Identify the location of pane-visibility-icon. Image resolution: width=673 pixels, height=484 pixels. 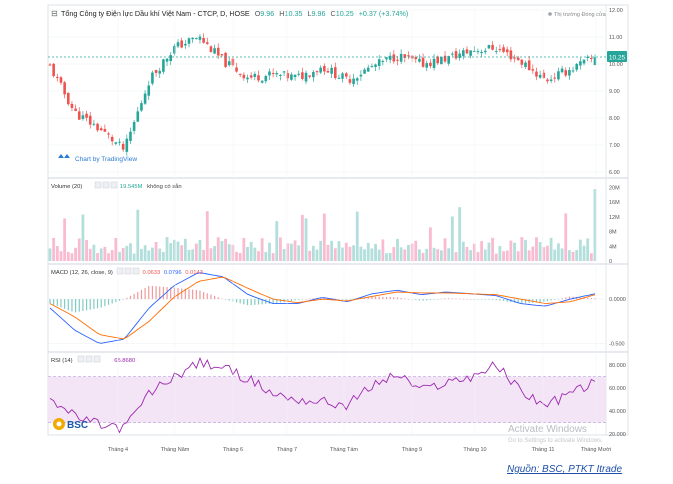
(128, 271).